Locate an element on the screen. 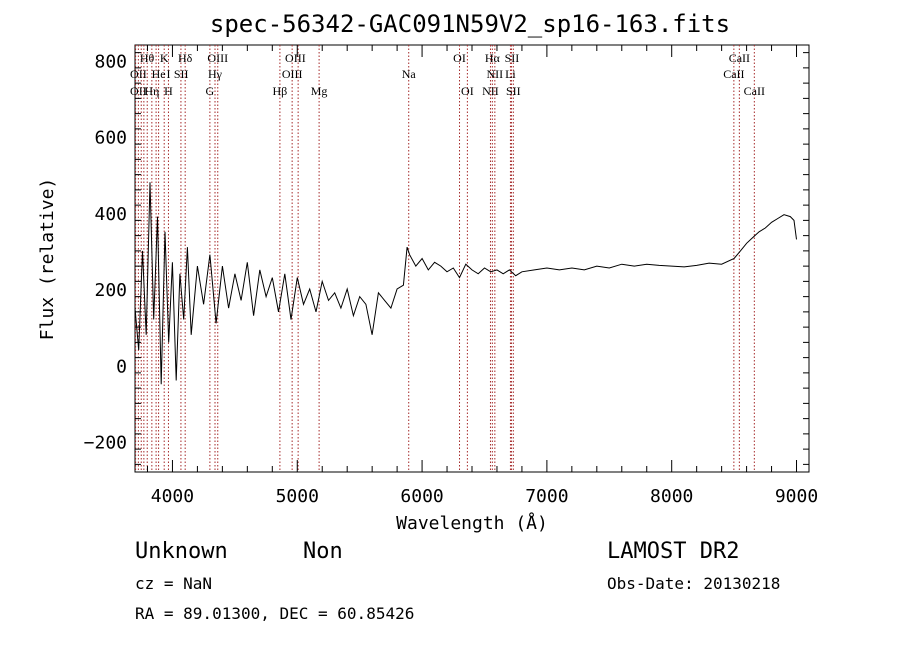 Image resolution: width=900 pixels, height=649 pixels. ra-dec: RA = 89.01300, DEC = 60.85426 is located at coordinates (274, 613).